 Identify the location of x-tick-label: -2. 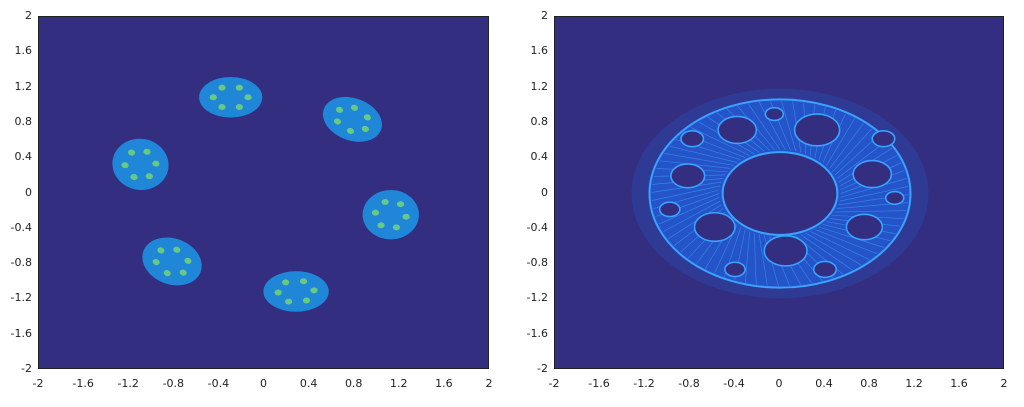
(38, 383).